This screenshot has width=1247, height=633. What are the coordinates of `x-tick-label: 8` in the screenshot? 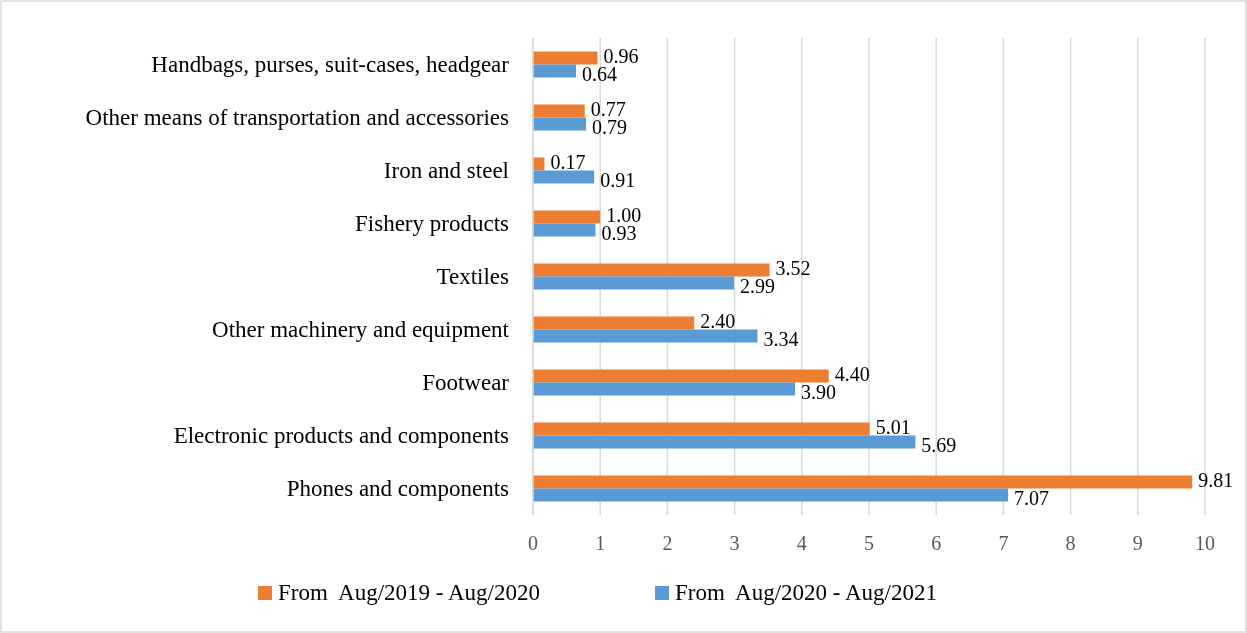 It's located at (1070, 543).